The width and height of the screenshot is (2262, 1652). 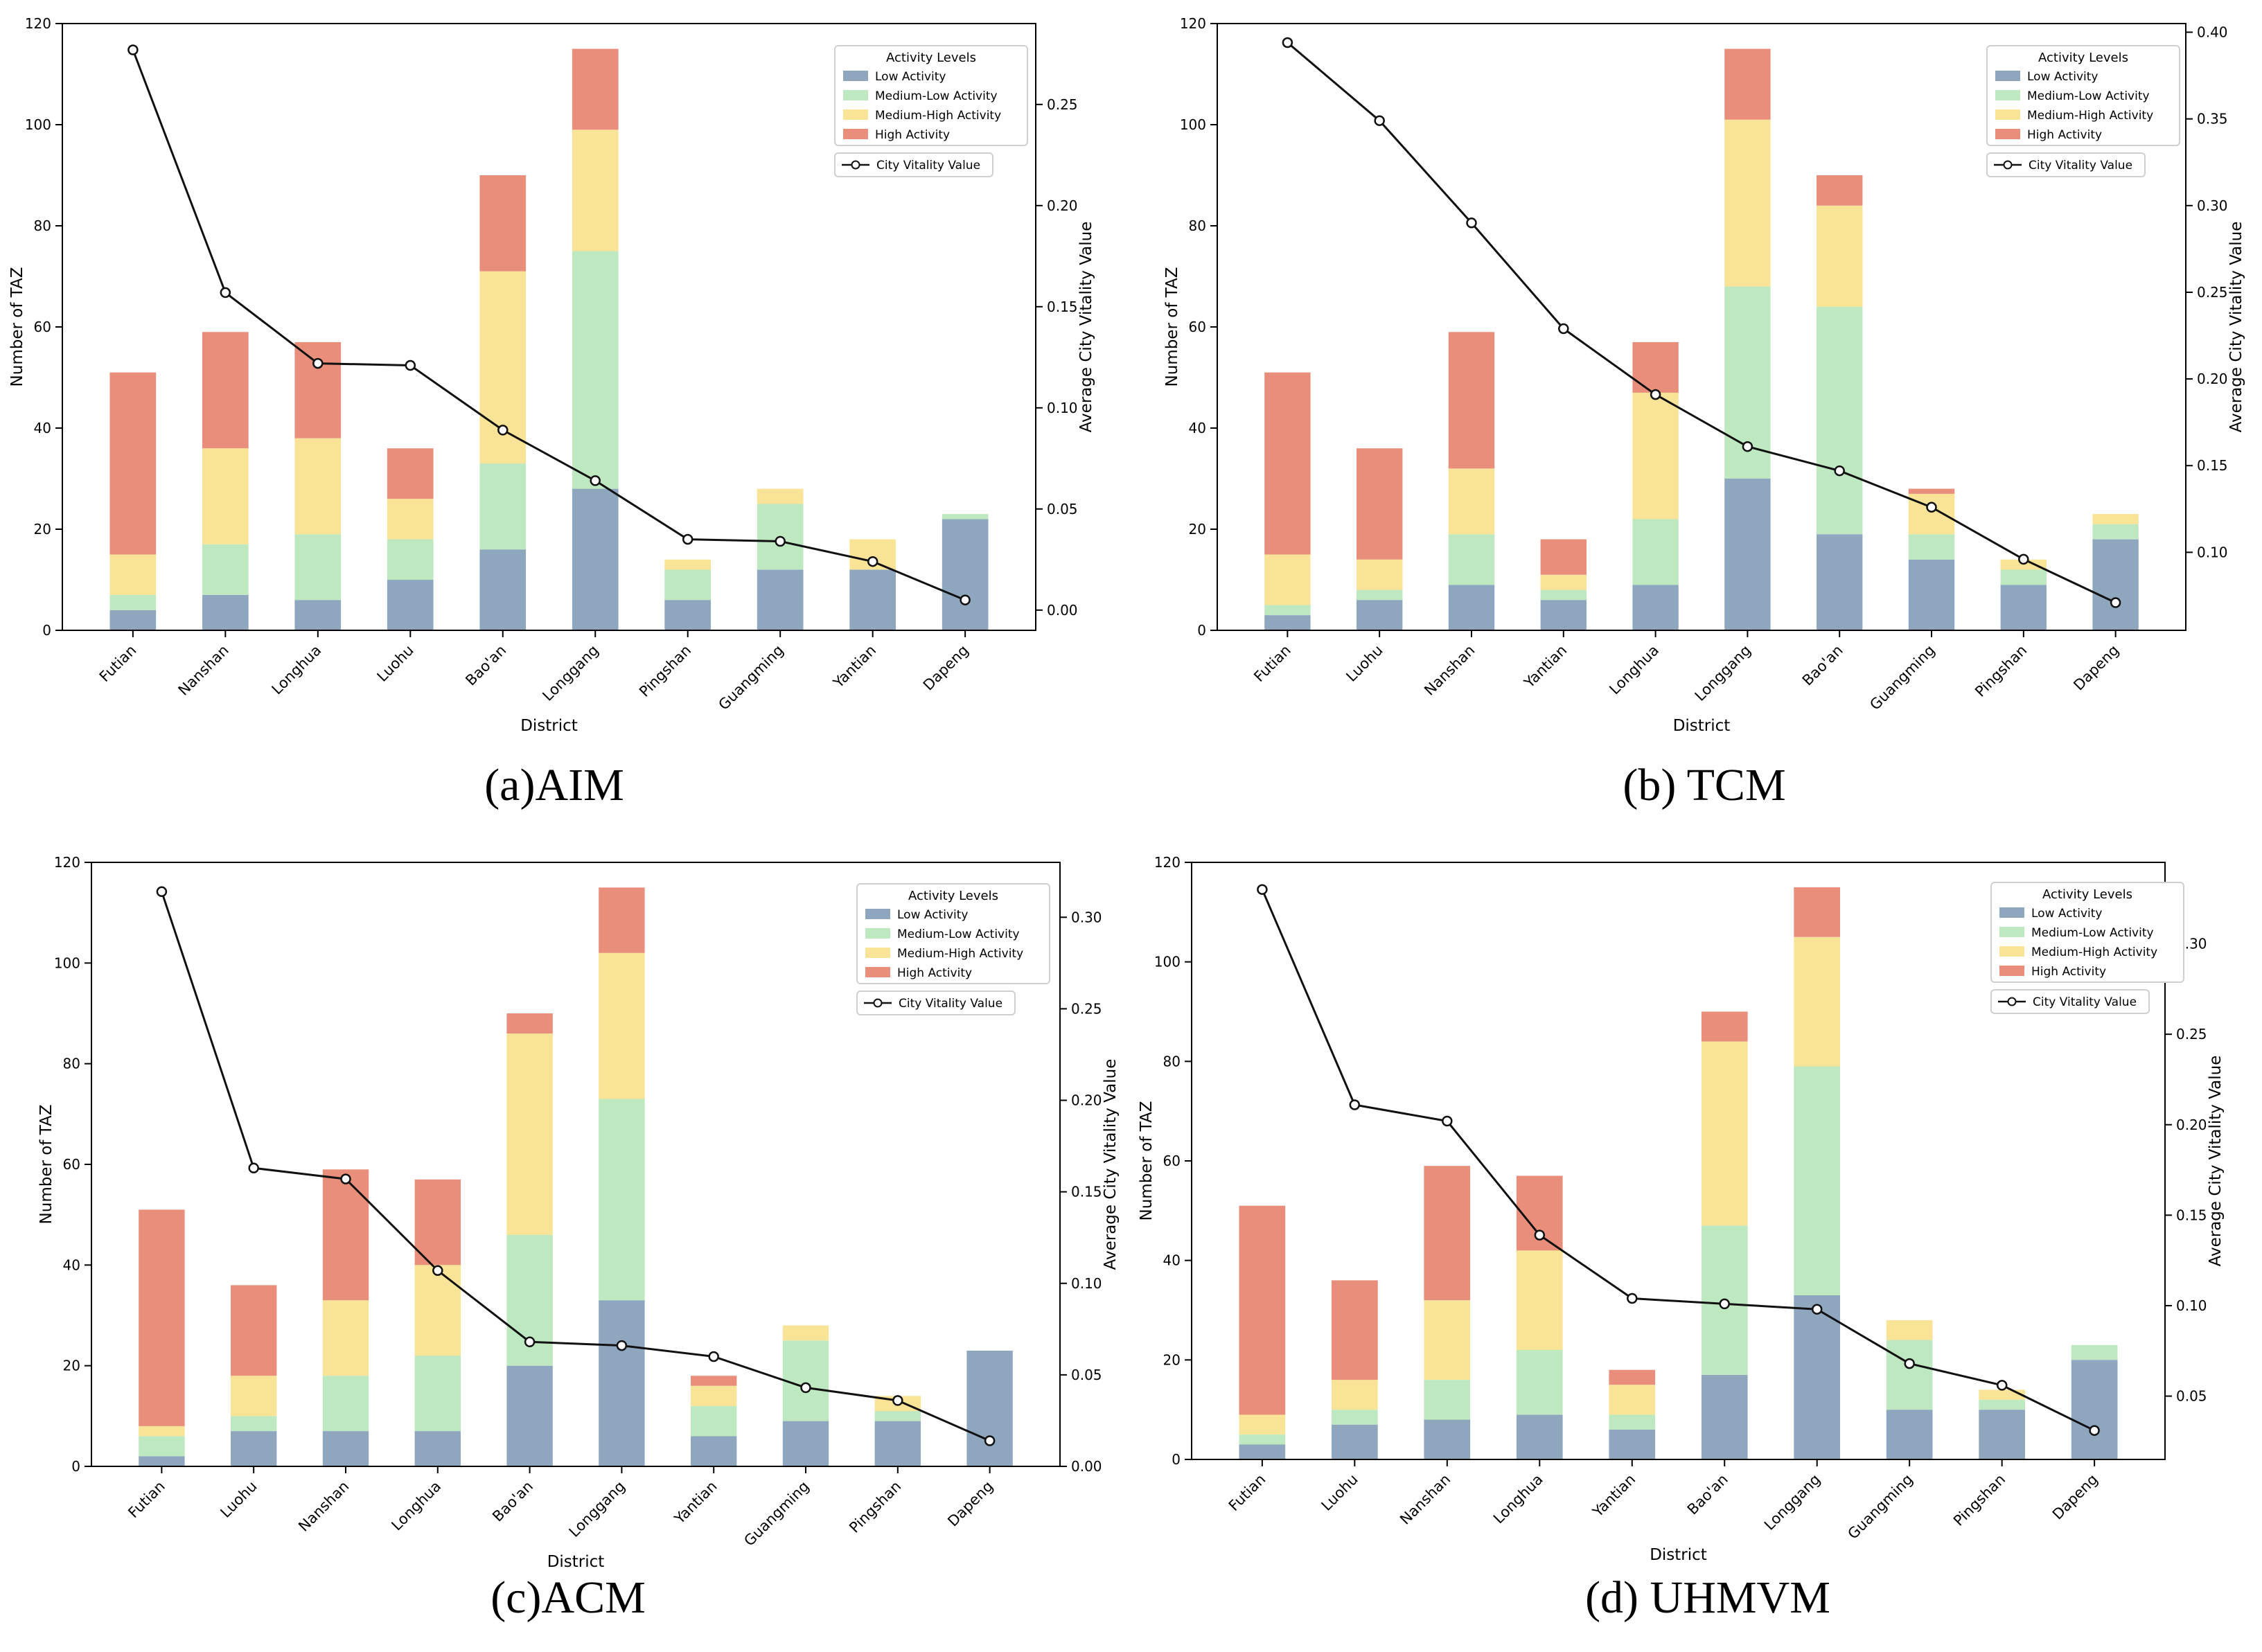 I want to click on legend-line-box, so click(x=2066, y=164).